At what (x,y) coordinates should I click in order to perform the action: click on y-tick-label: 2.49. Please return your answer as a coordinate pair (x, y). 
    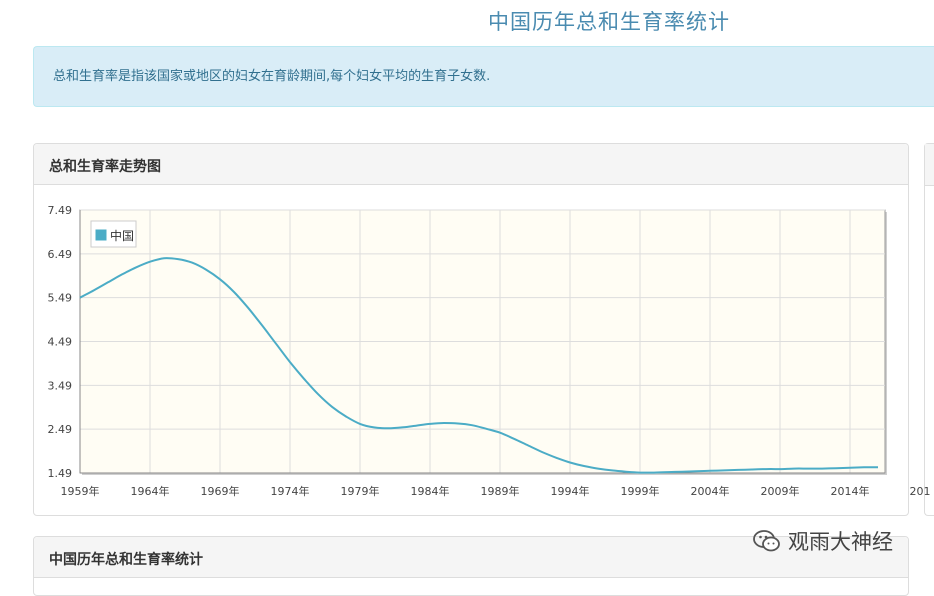
    Looking at the image, I should click on (60, 429).